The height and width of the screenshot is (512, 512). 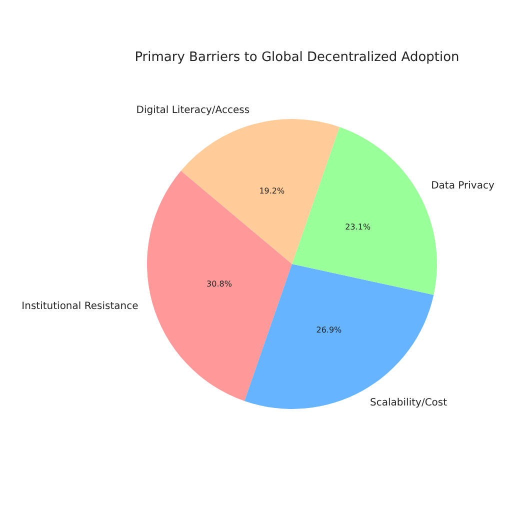 I want to click on data-label: 26.9%, so click(x=329, y=329).